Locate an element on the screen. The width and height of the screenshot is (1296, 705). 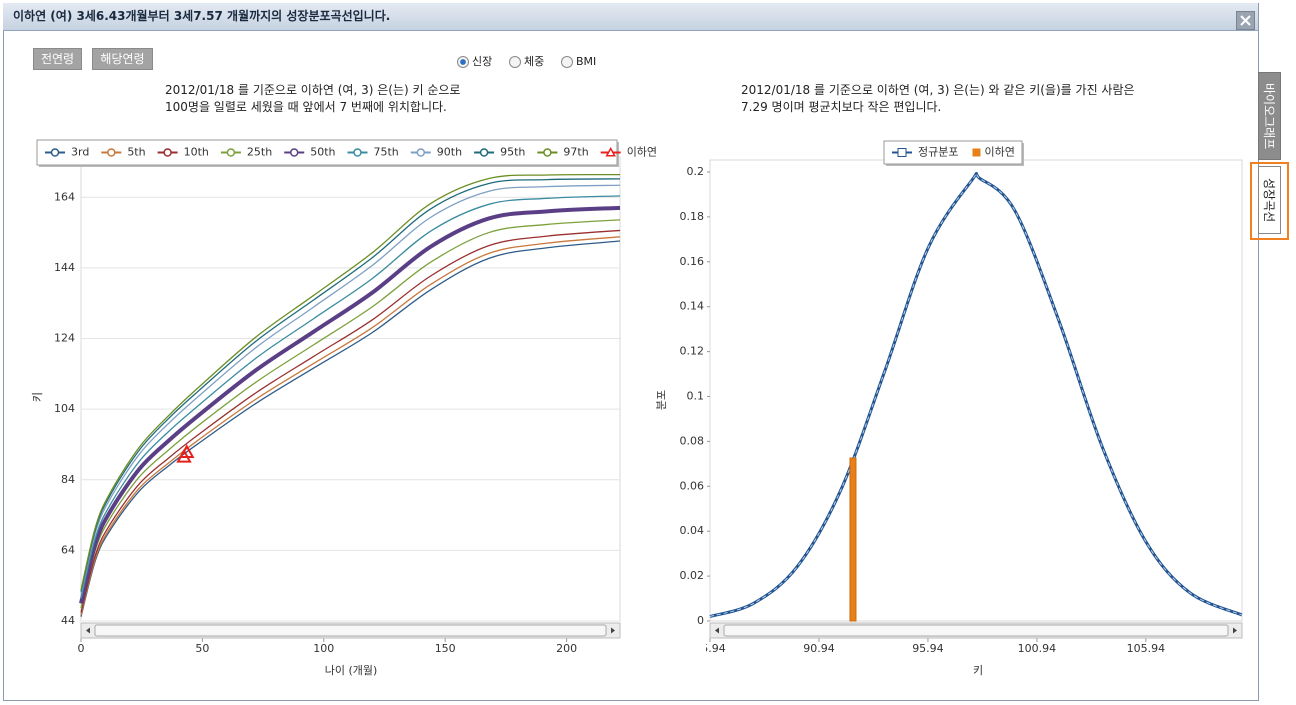
y-tick-label: 144 is located at coordinates (64, 267).